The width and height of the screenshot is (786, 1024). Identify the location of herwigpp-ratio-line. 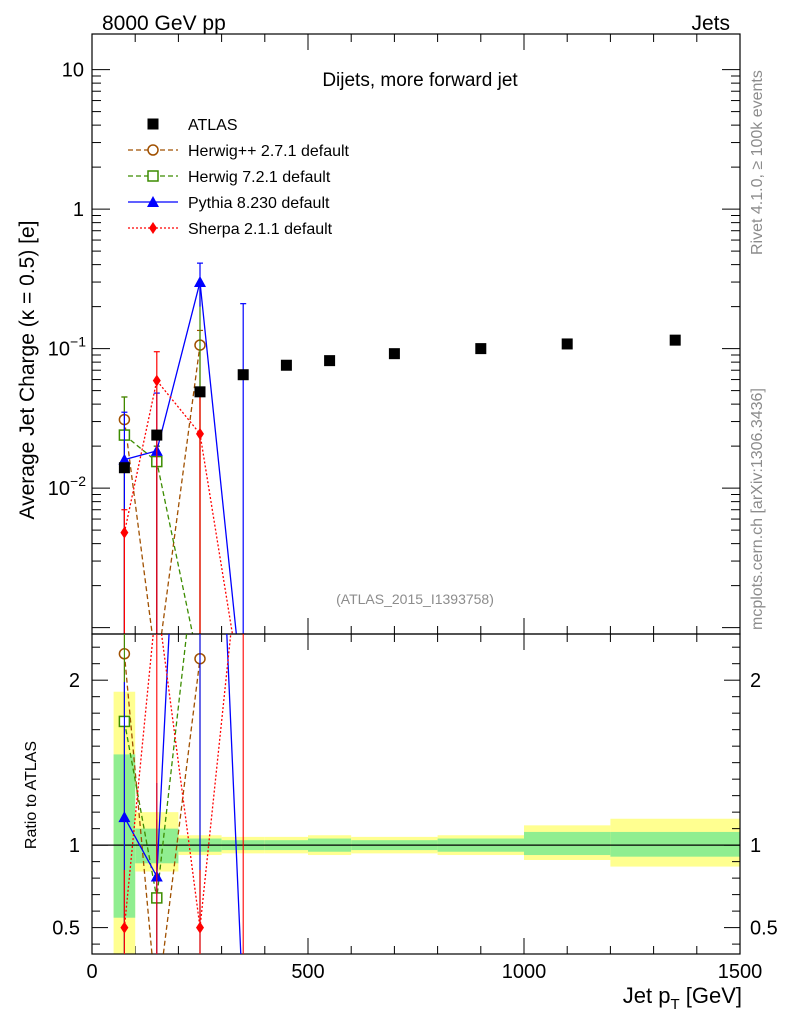
(162, 803).